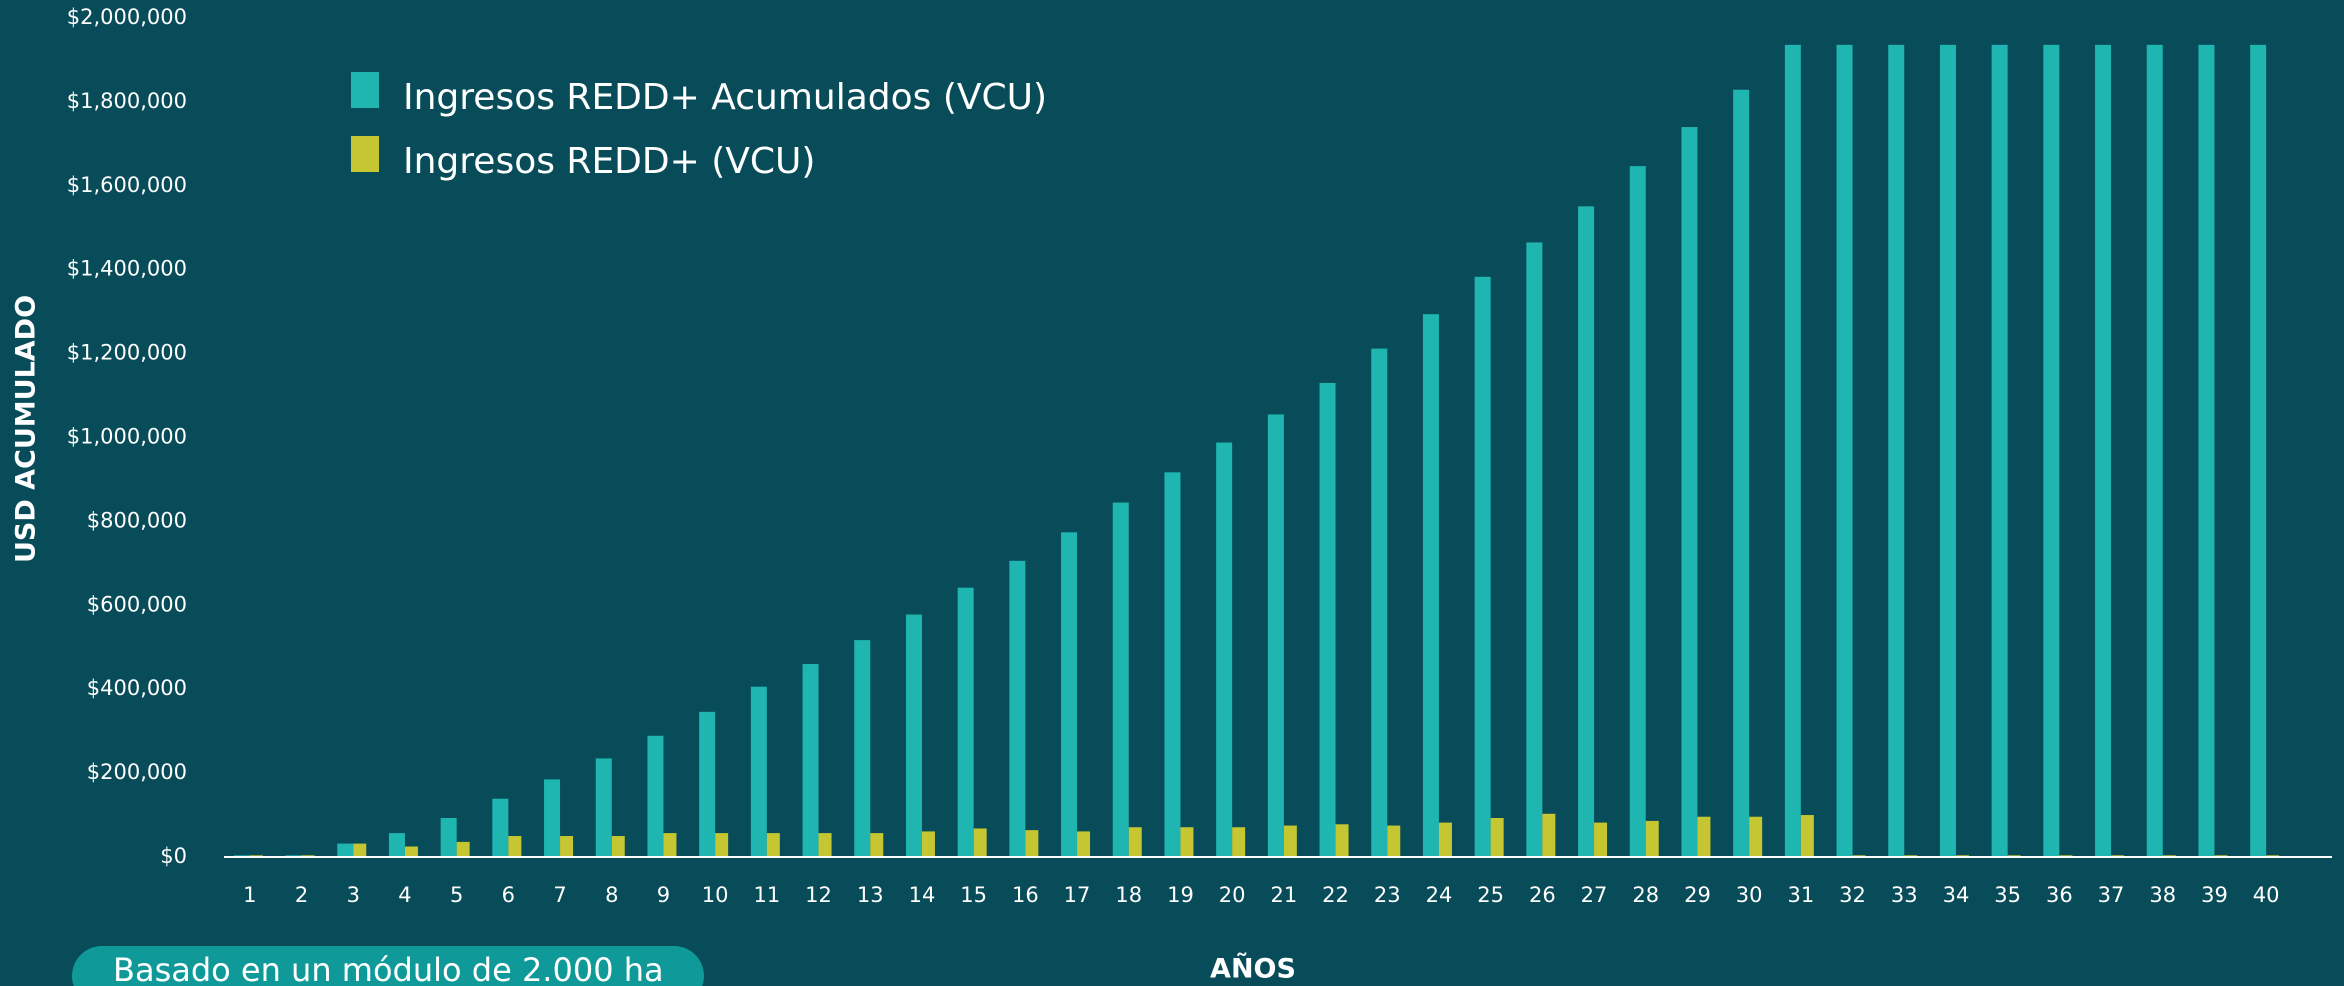  I want to click on y-tick-label: $1,000,000, so click(127, 437).